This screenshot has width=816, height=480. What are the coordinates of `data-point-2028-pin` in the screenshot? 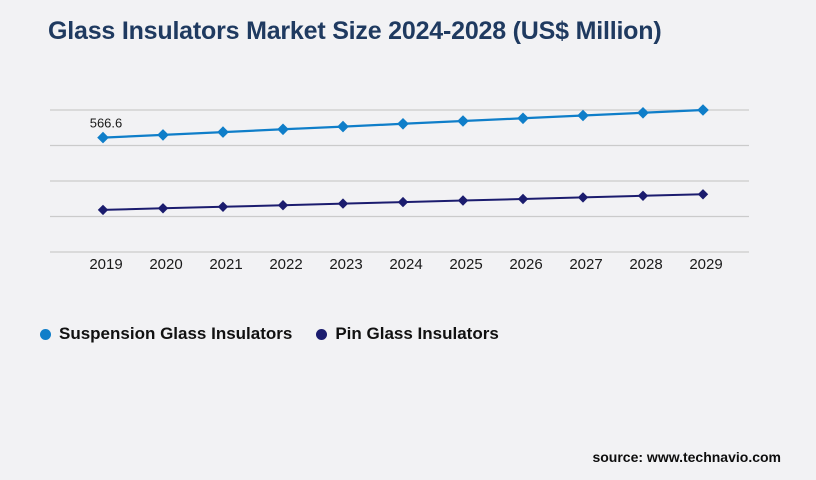 It's located at (643, 195).